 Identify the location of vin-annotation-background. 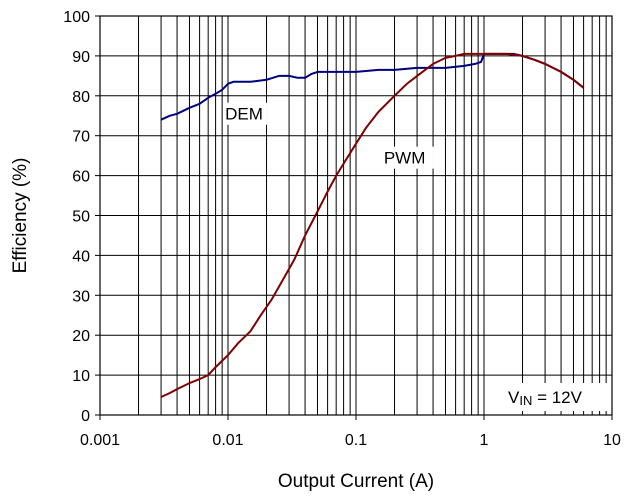
(554, 397).